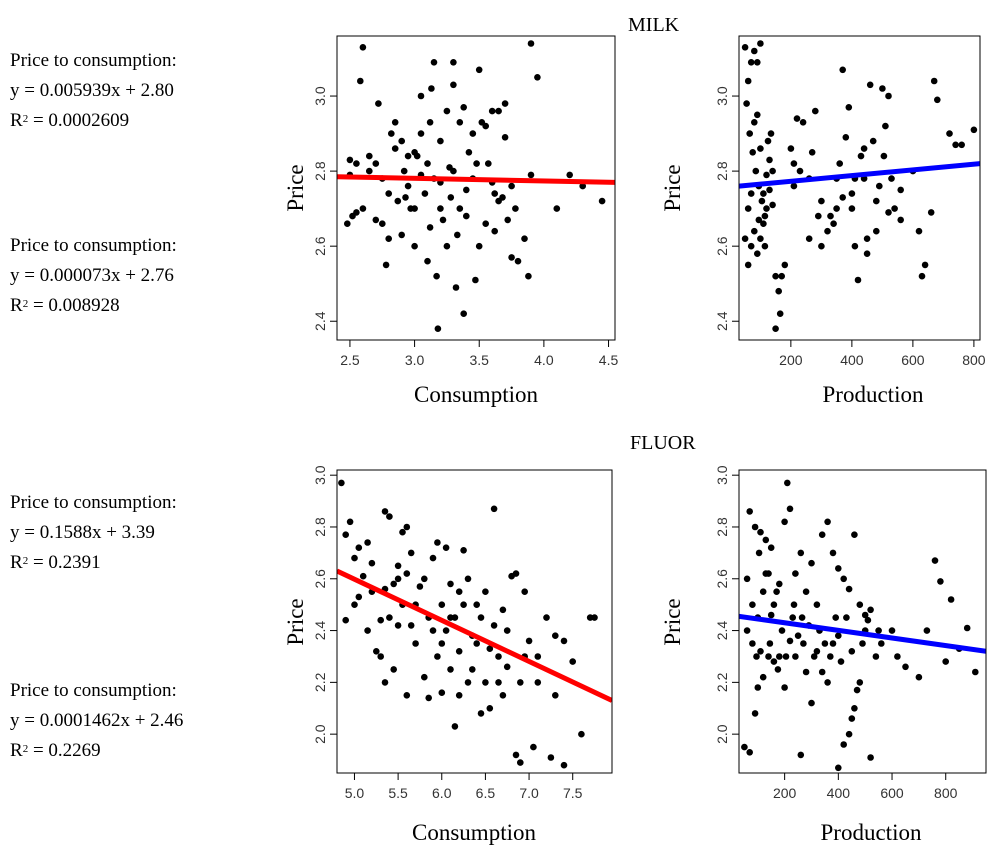 Image resolution: width=994 pixels, height=847 pixels. What do you see at coordinates (672, 621) in the screenshot?
I see `y-axis-label: Price` at bounding box center [672, 621].